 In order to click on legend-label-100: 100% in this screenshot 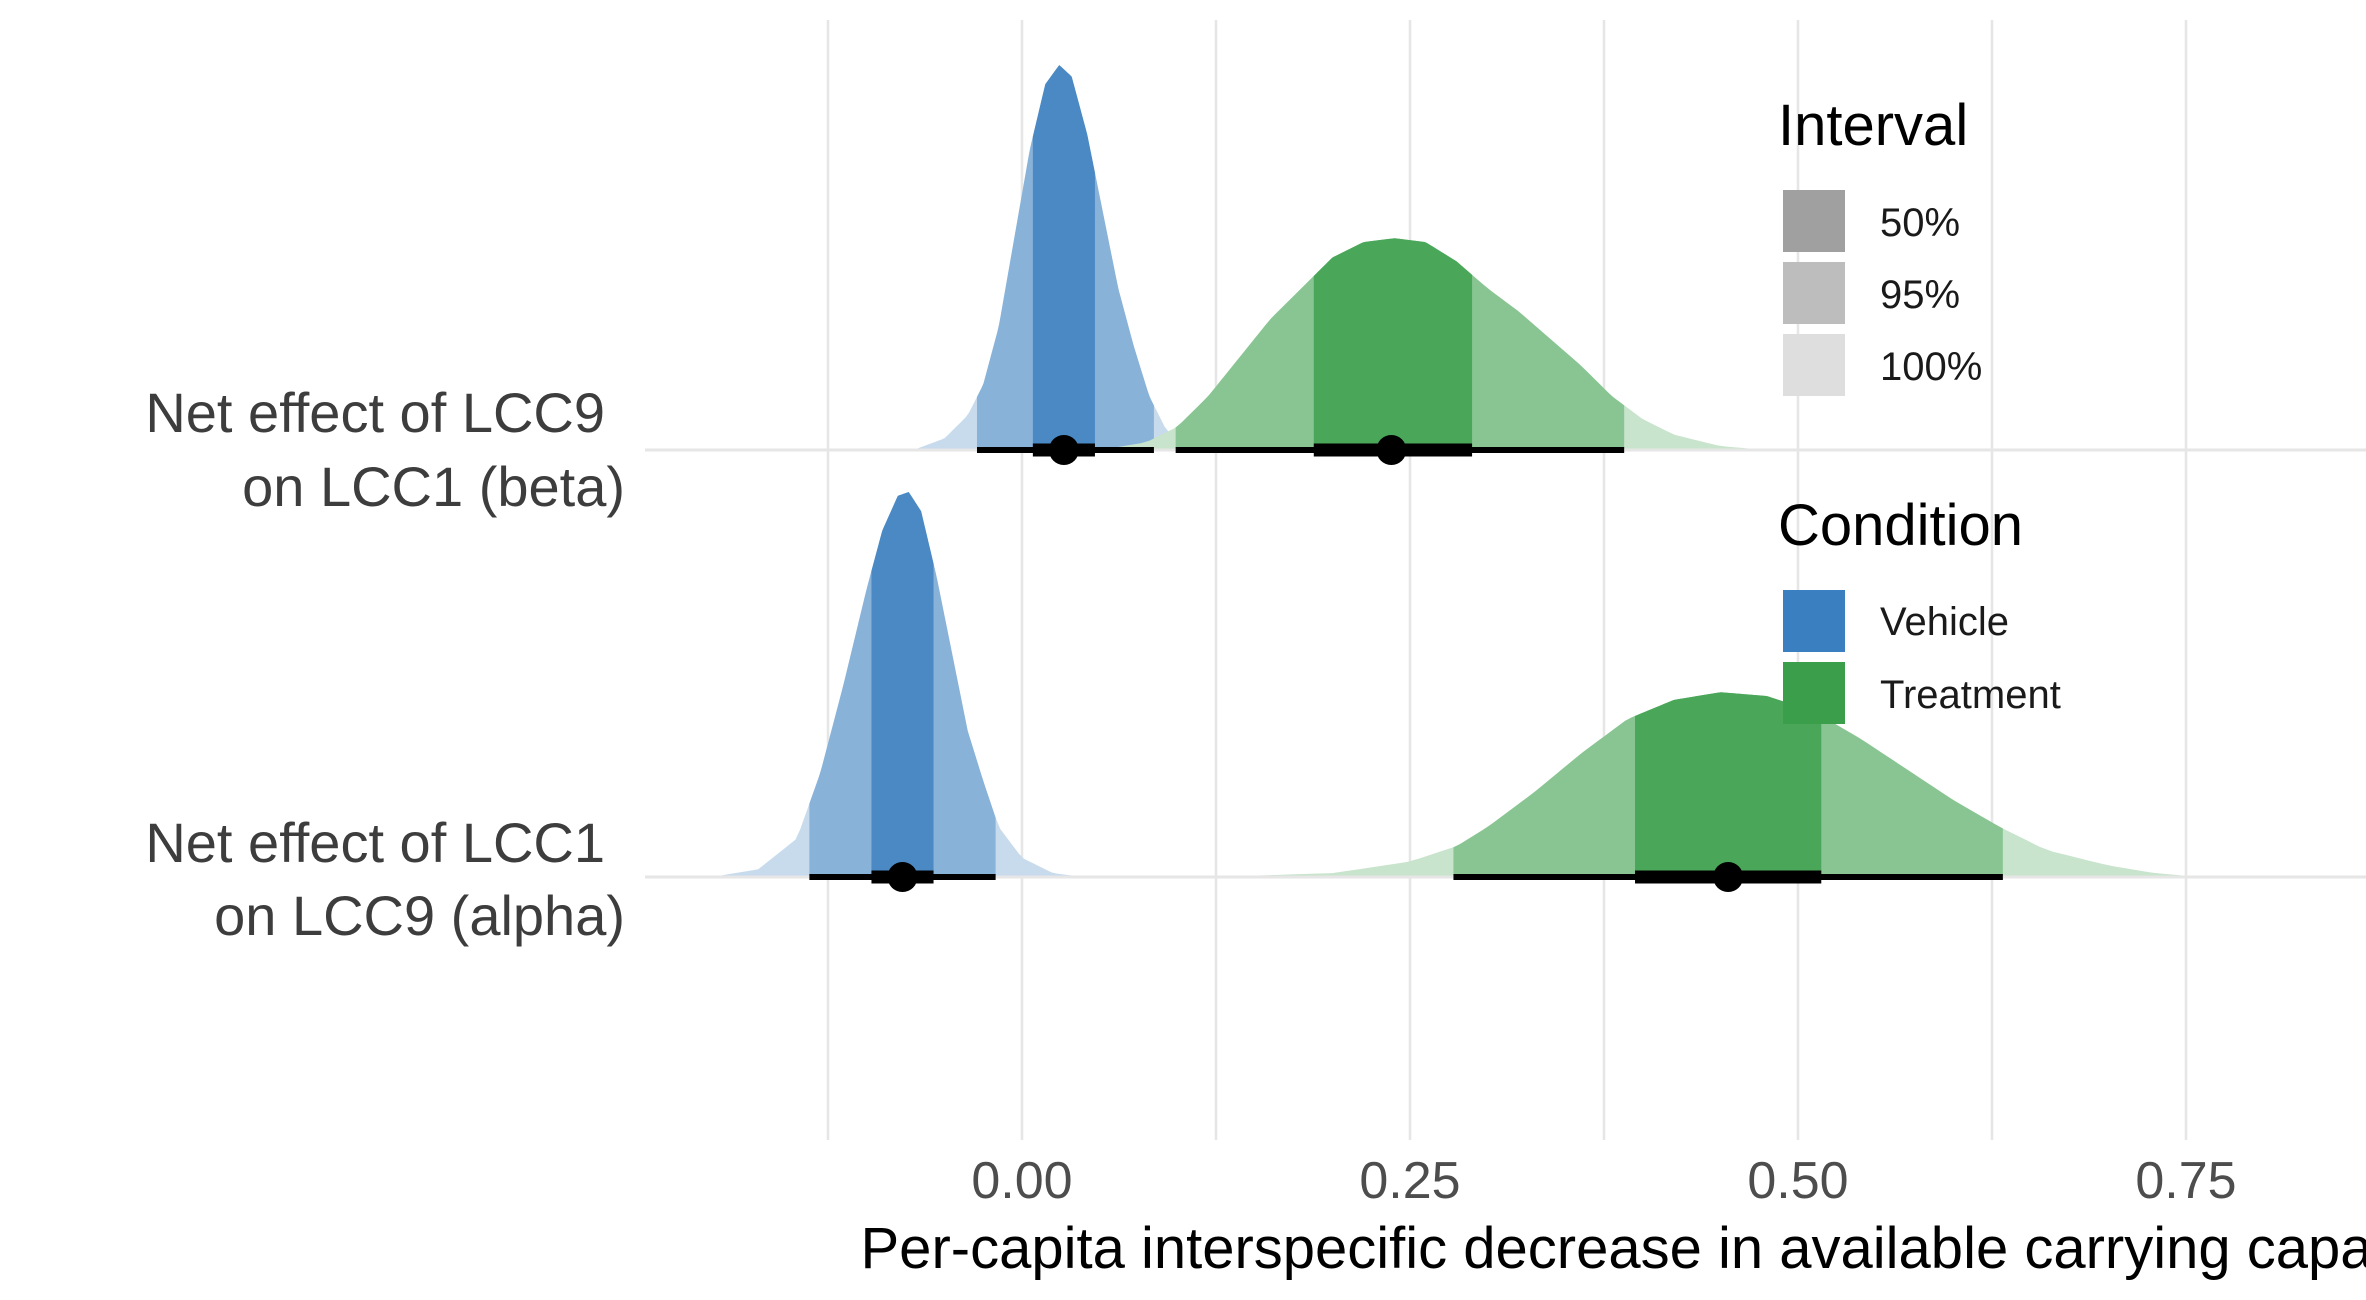, I will do `click(1931, 367)`.